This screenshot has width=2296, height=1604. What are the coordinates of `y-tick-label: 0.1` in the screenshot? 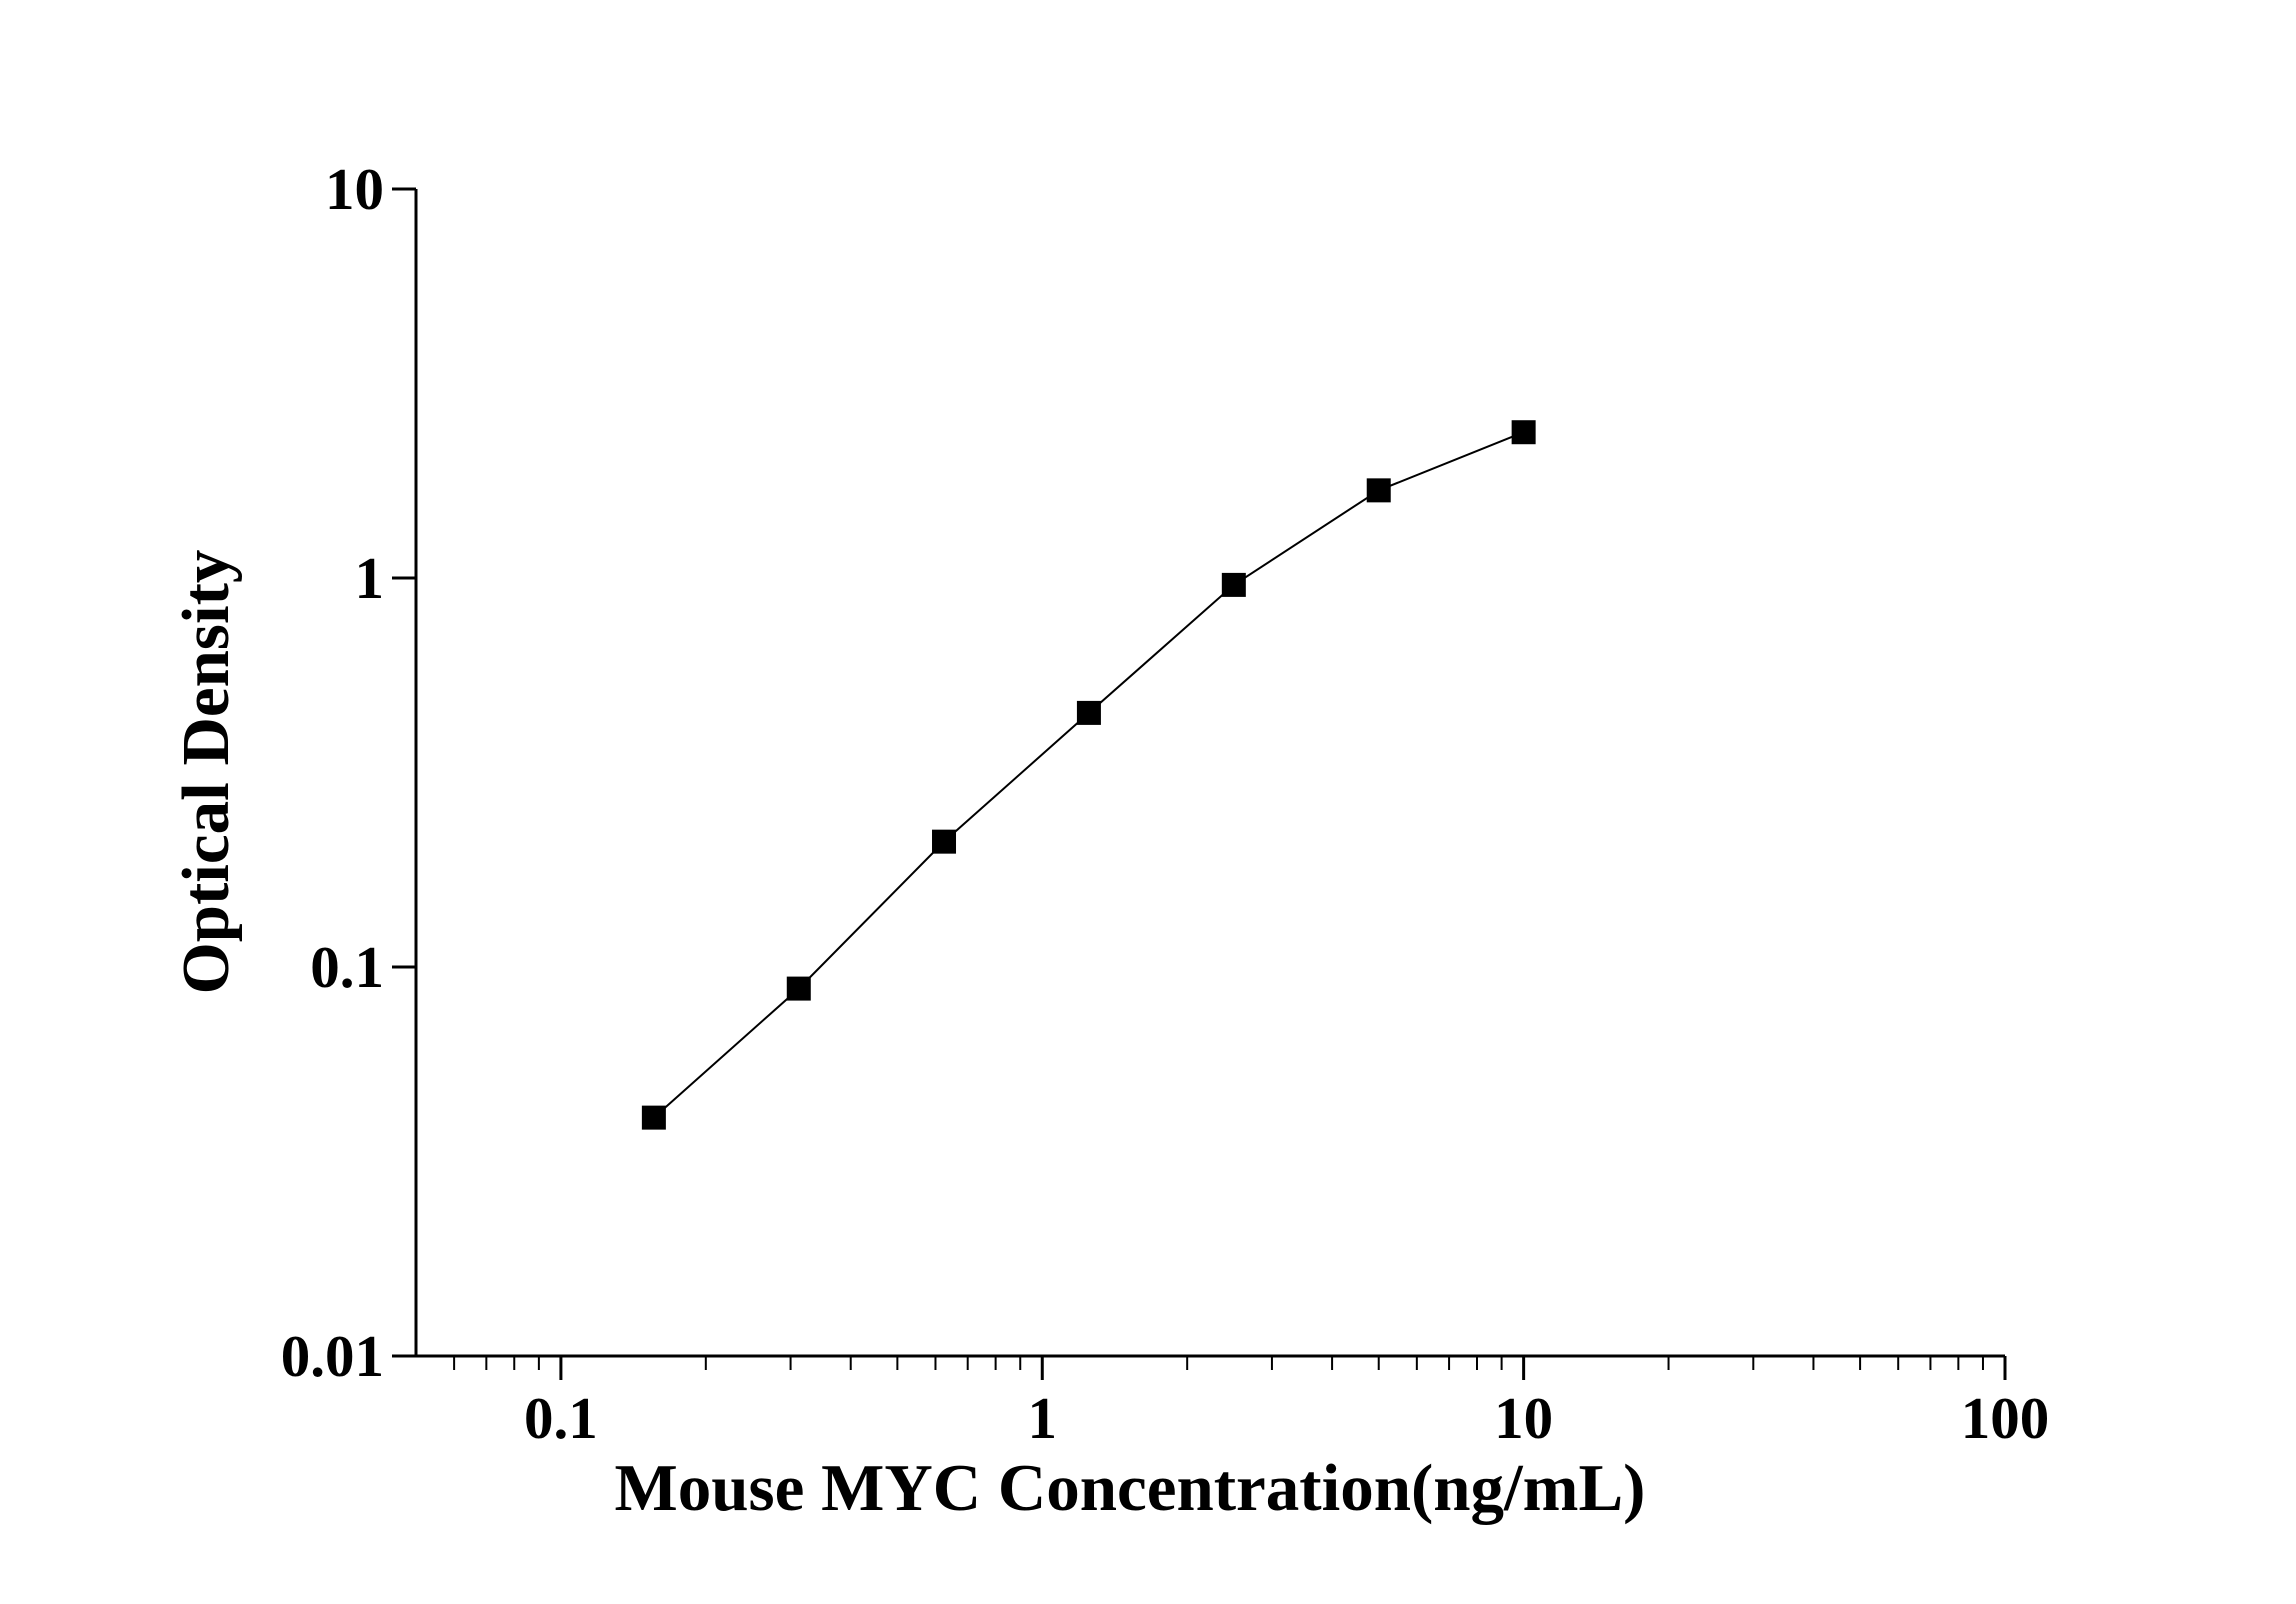 It's located at (347, 967).